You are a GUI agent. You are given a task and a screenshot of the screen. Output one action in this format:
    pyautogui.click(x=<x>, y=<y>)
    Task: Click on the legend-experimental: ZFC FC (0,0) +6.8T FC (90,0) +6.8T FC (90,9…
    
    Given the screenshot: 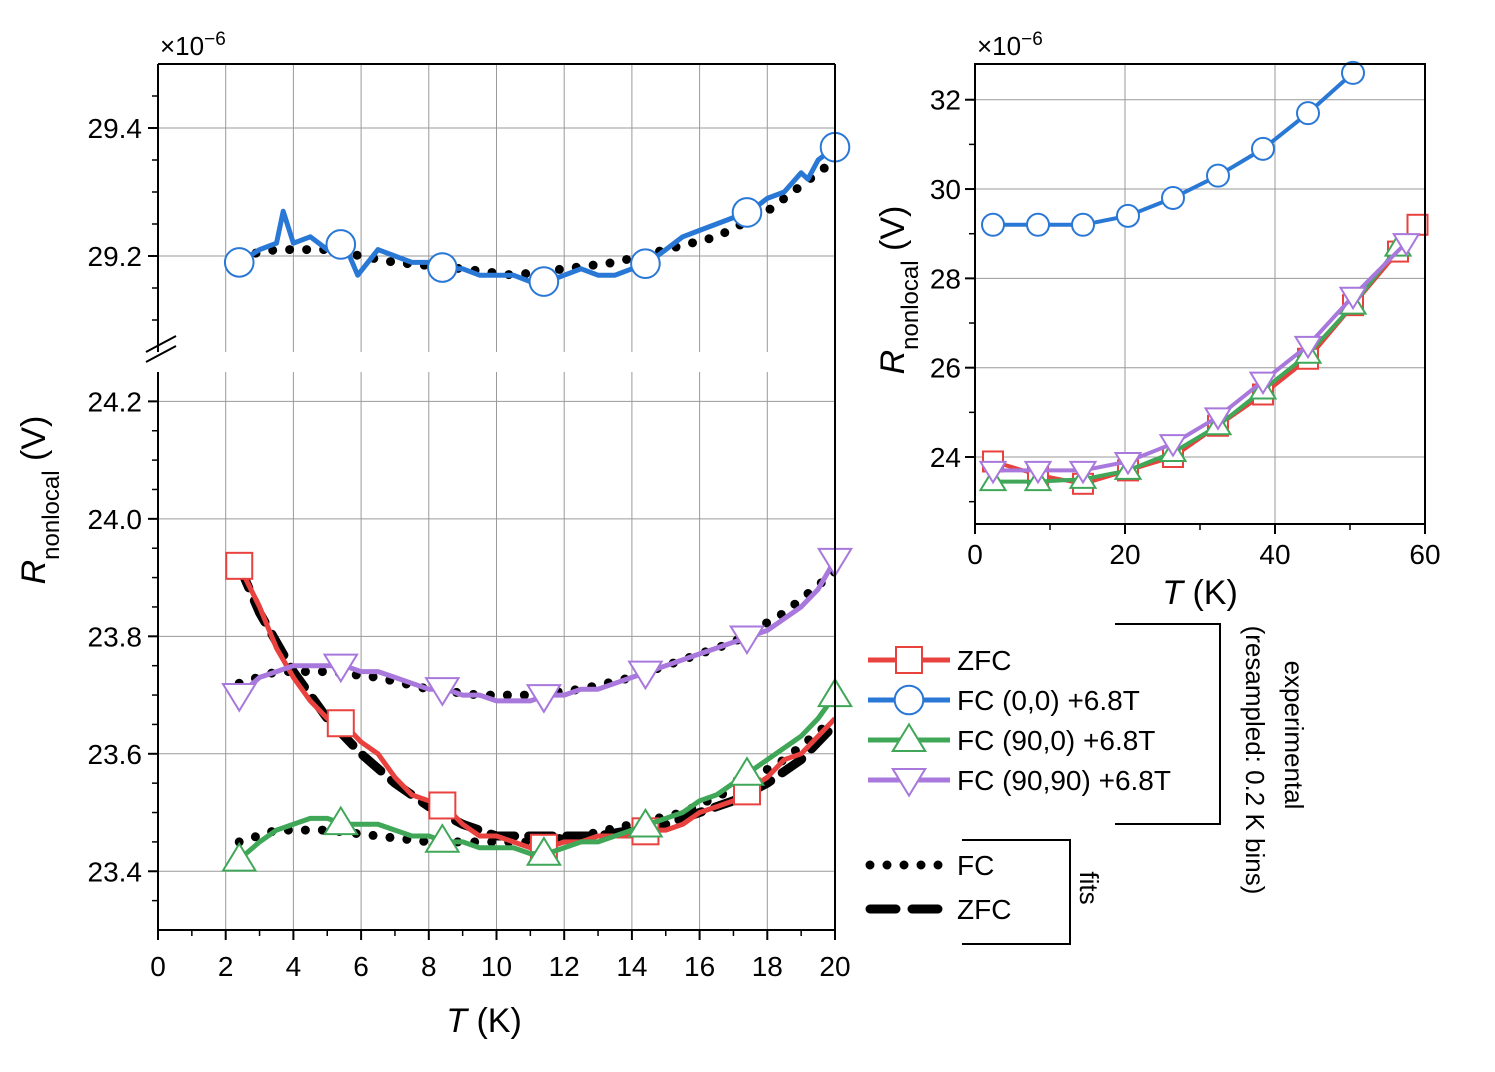 What is the action you would take?
    pyautogui.click(x=1019, y=721)
    